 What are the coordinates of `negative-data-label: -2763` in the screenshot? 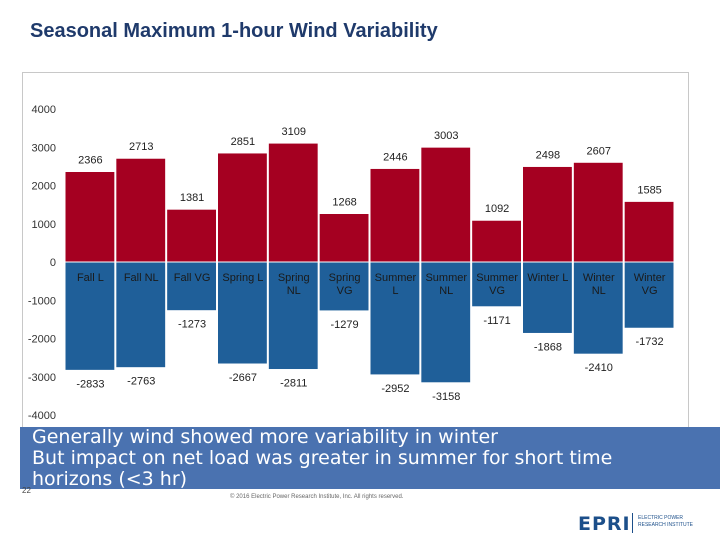 It's located at (141, 382).